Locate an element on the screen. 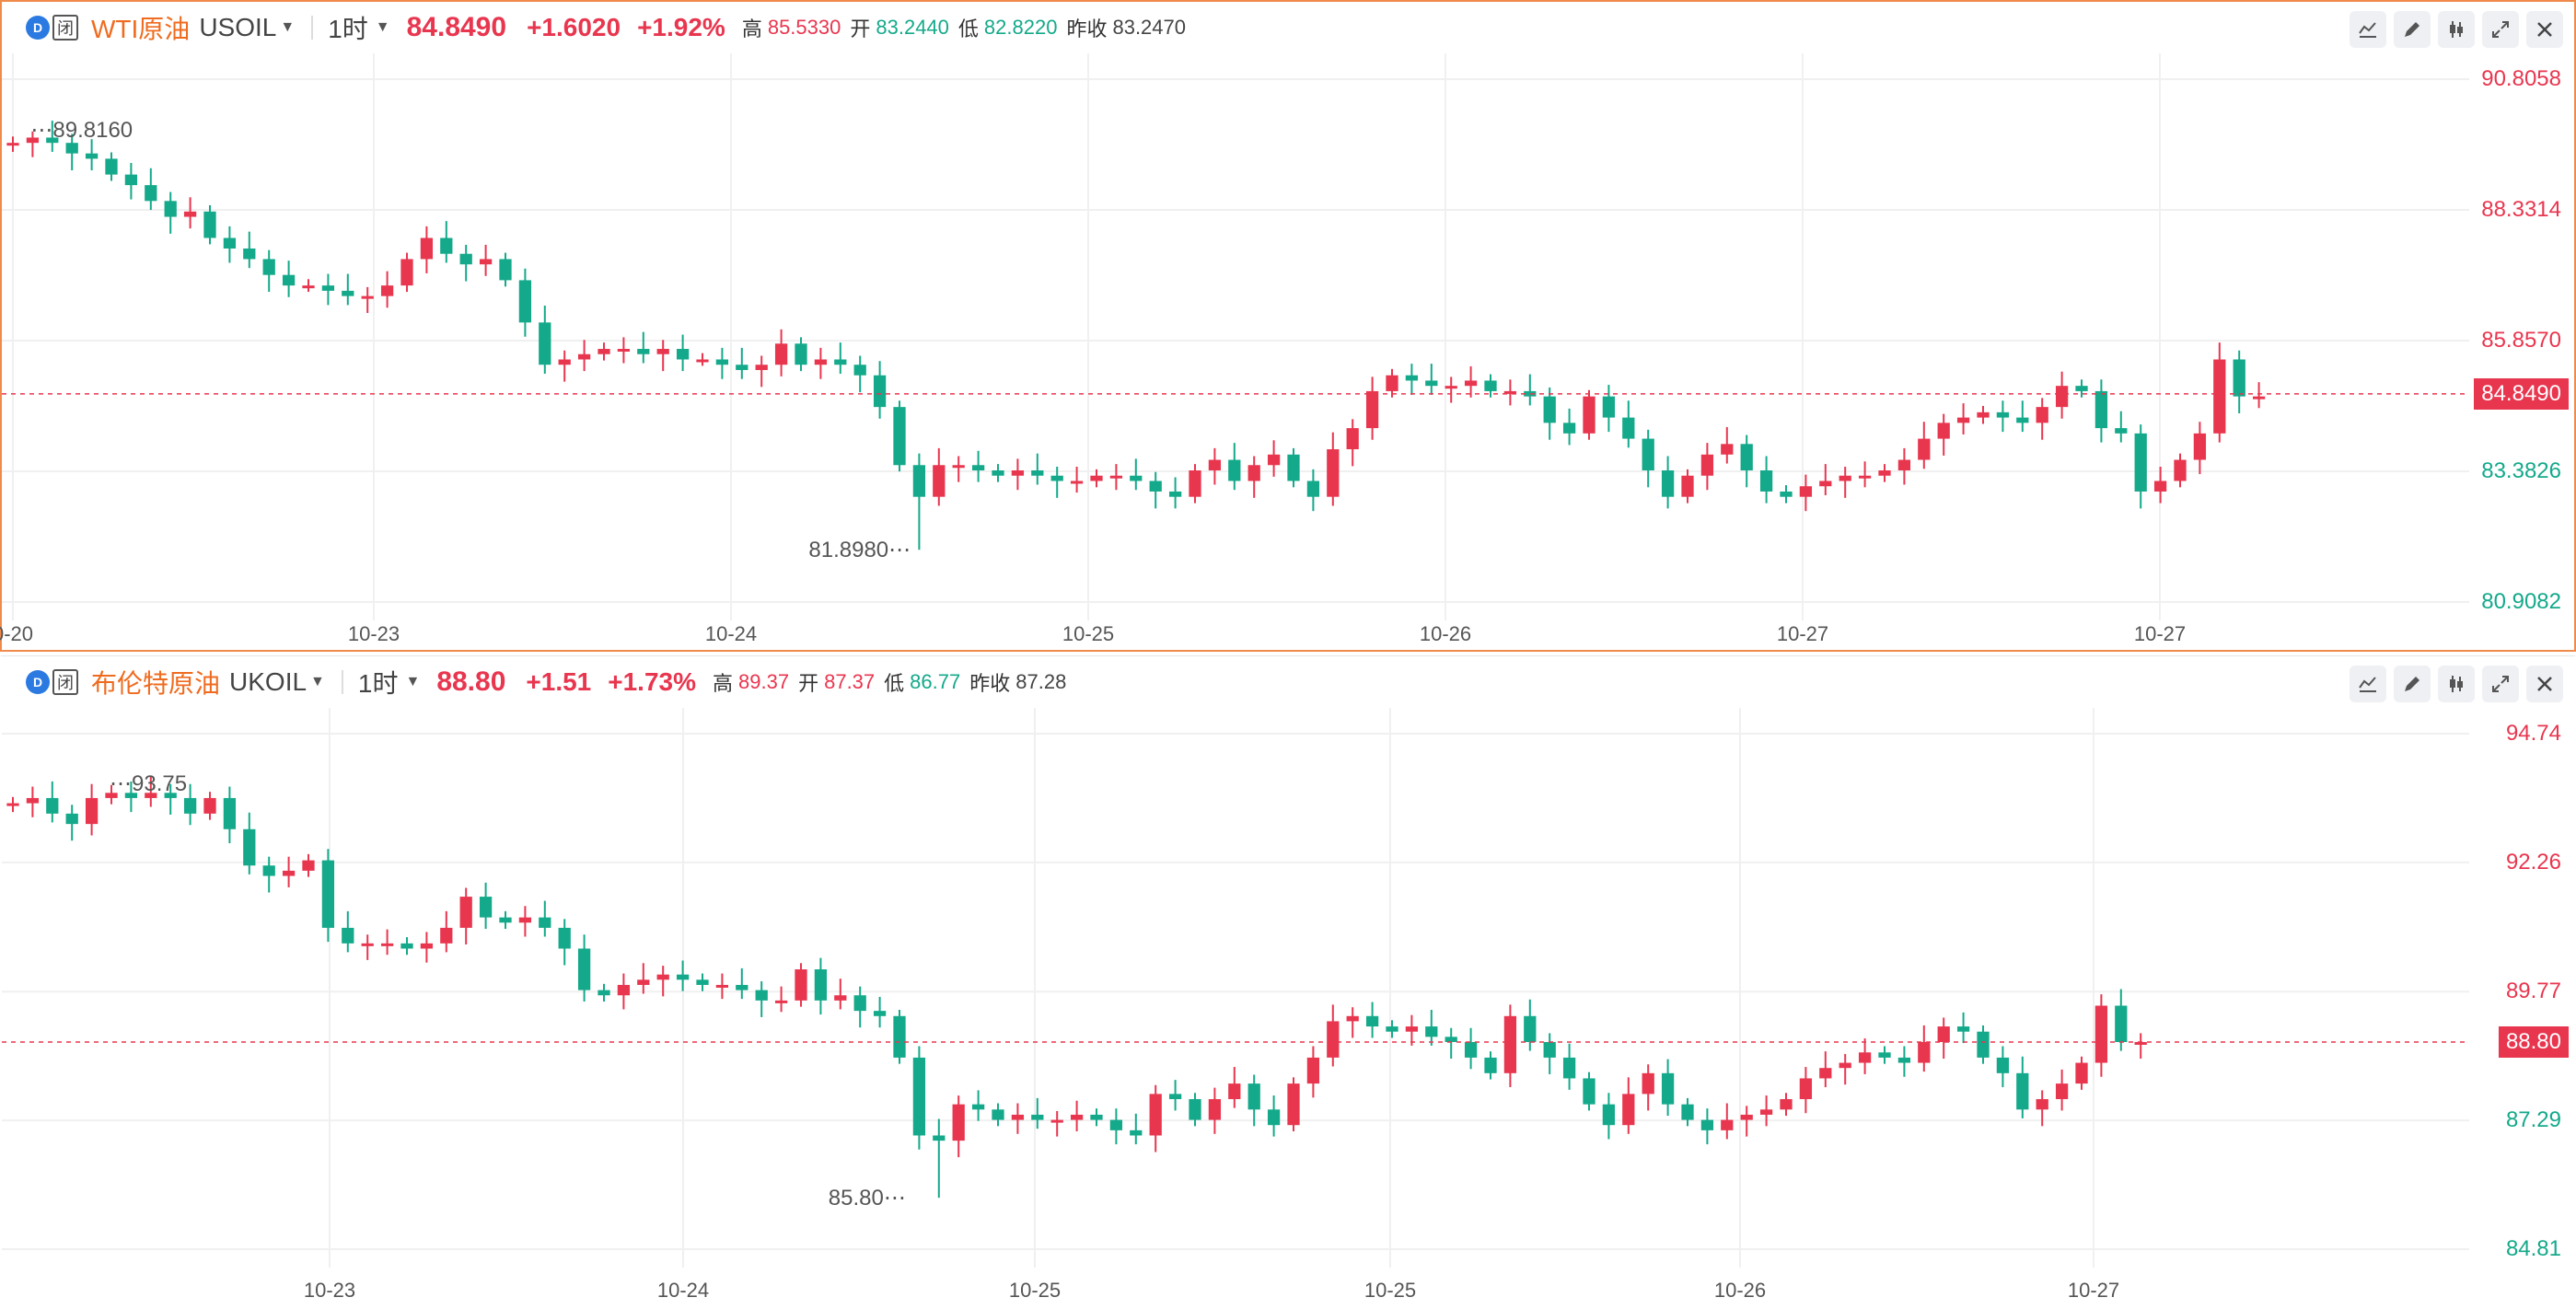 This screenshot has width=2576, height=1309. symbol-code: USOIL is located at coordinates (238, 27).